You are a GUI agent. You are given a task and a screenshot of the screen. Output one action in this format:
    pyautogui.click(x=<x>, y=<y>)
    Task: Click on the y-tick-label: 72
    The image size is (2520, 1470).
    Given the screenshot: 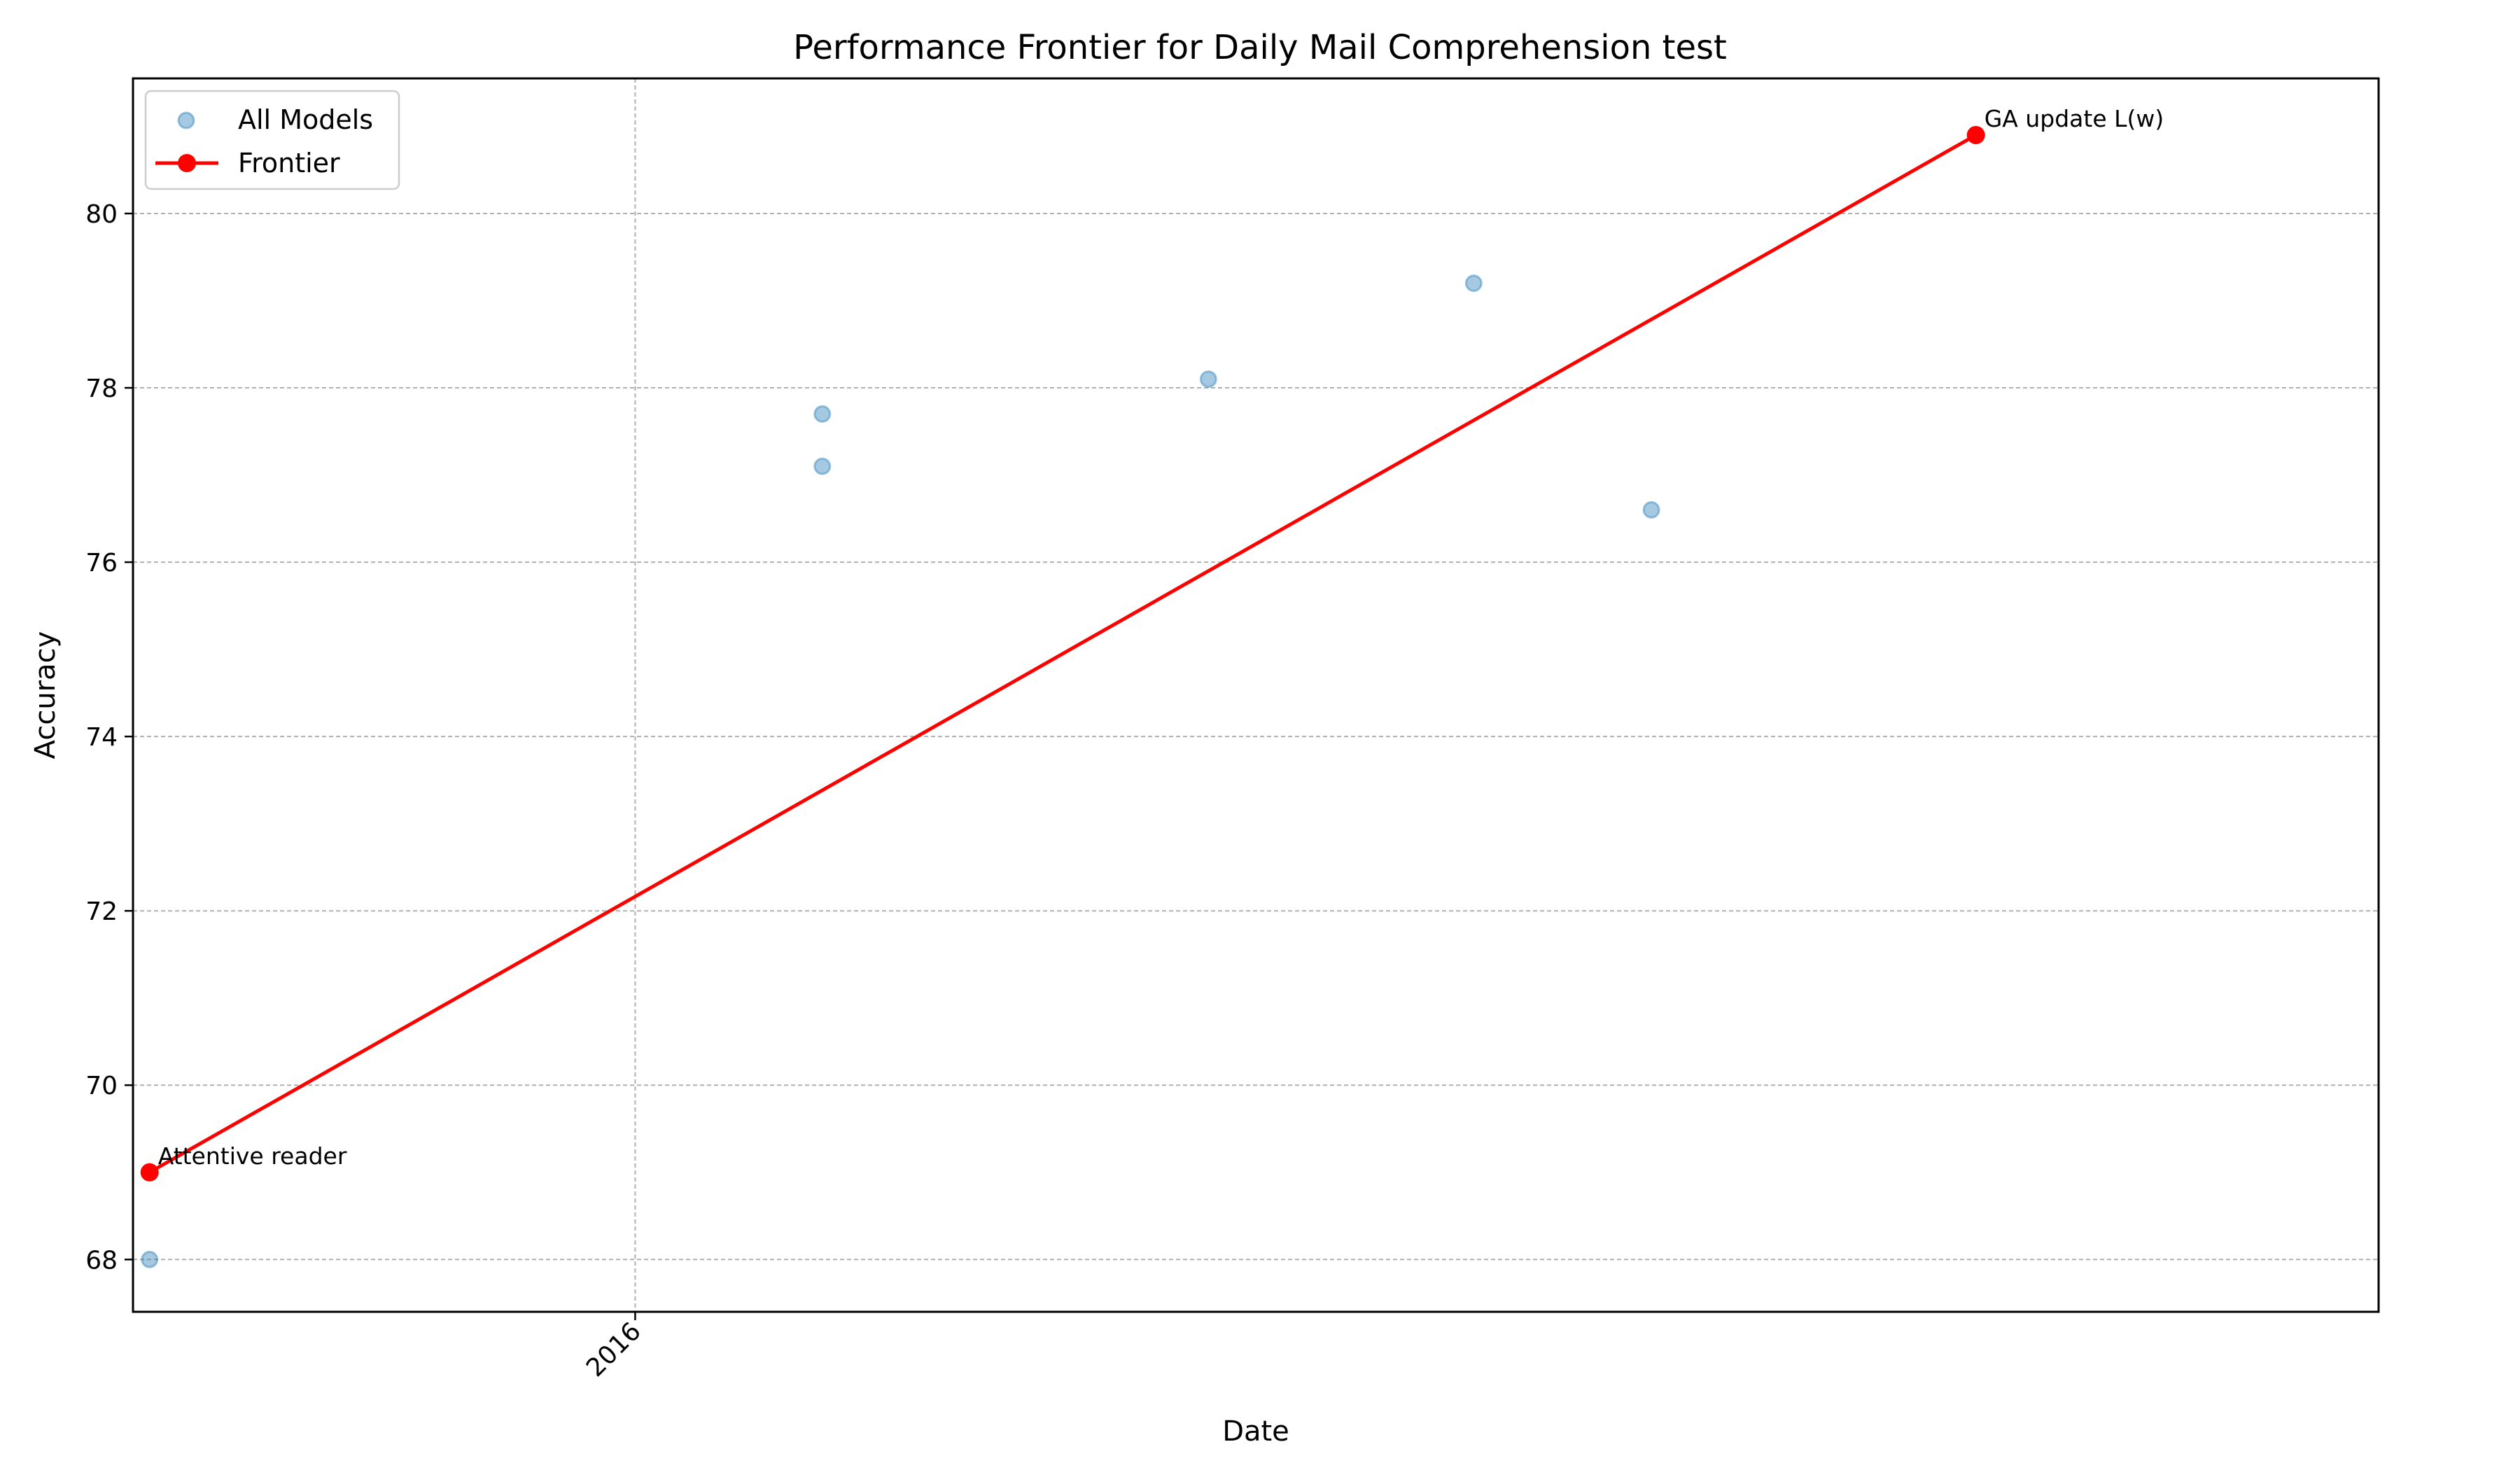 What is the action you would take?
    pyautogui.click(x=101, y=911)
    